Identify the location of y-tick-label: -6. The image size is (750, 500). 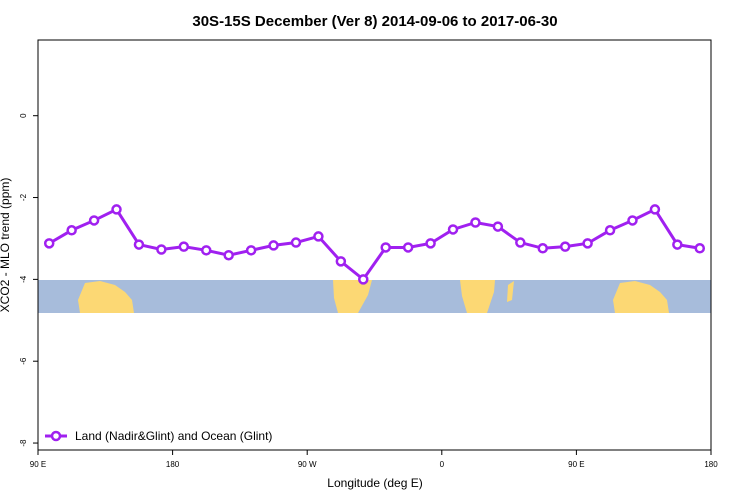
(23, 361).